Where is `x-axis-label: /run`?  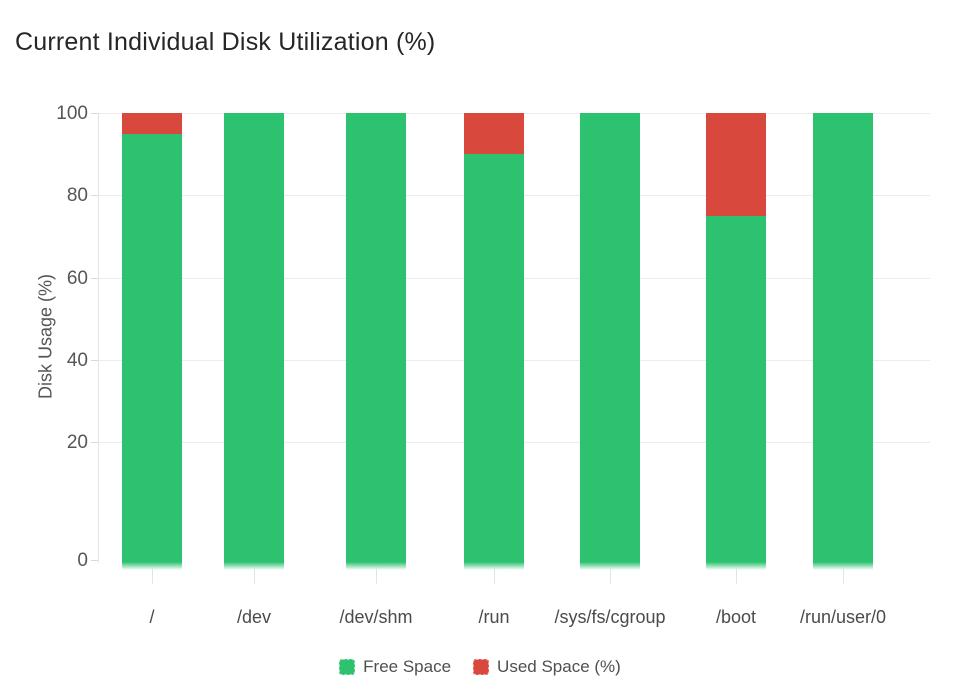
x-axis-label: /run is located at coordinates (494, 617).